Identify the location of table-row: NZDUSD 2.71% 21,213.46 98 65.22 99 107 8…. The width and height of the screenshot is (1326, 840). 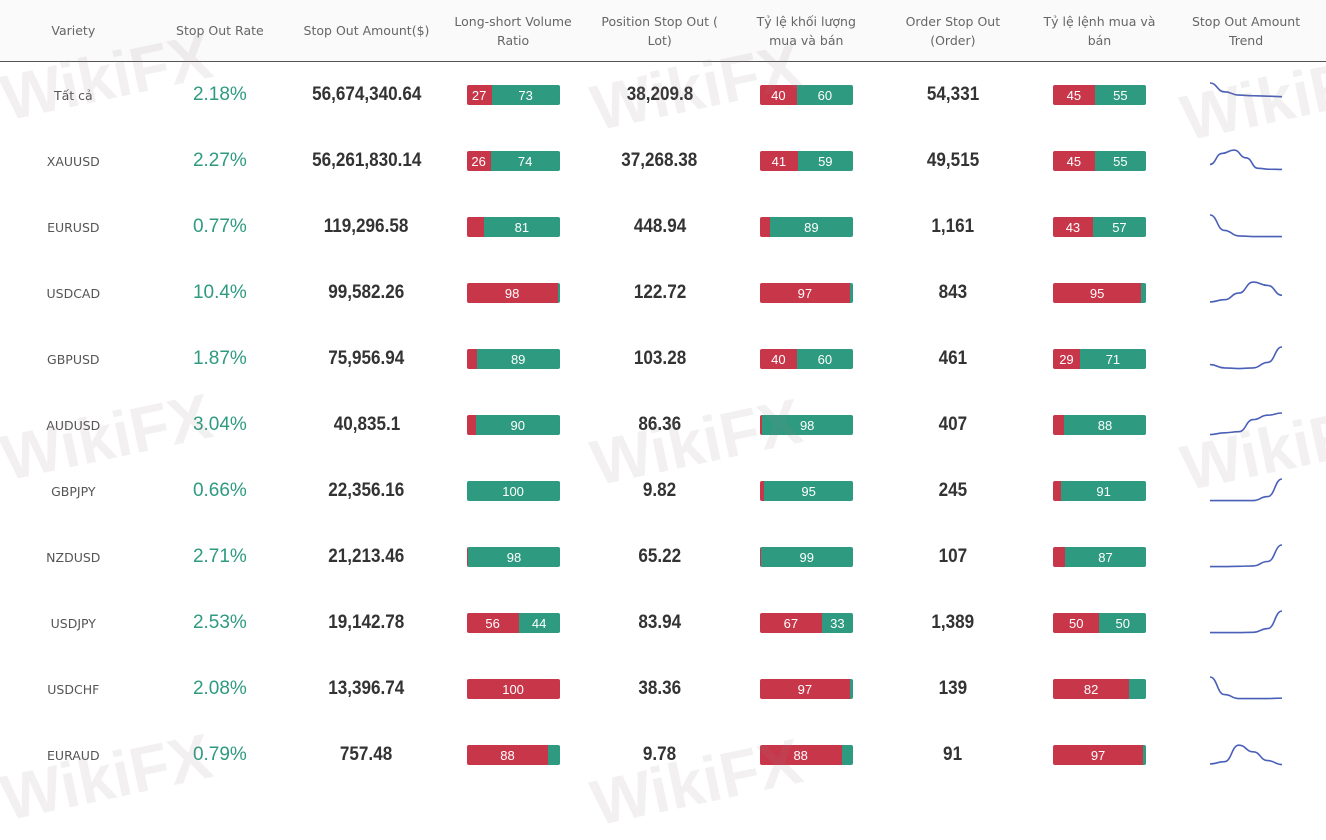
(663, 557).